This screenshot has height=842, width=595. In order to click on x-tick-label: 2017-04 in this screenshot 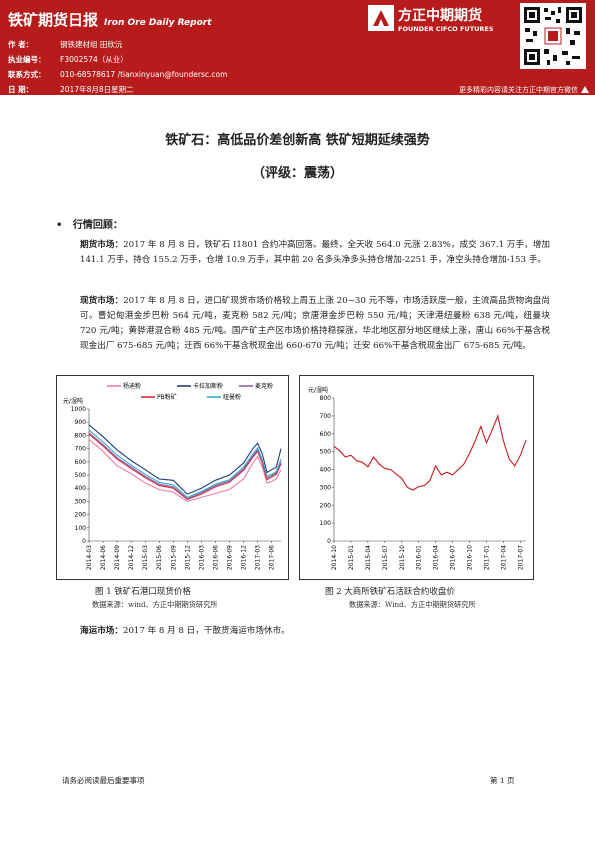, I will do `click(503, 557)`.